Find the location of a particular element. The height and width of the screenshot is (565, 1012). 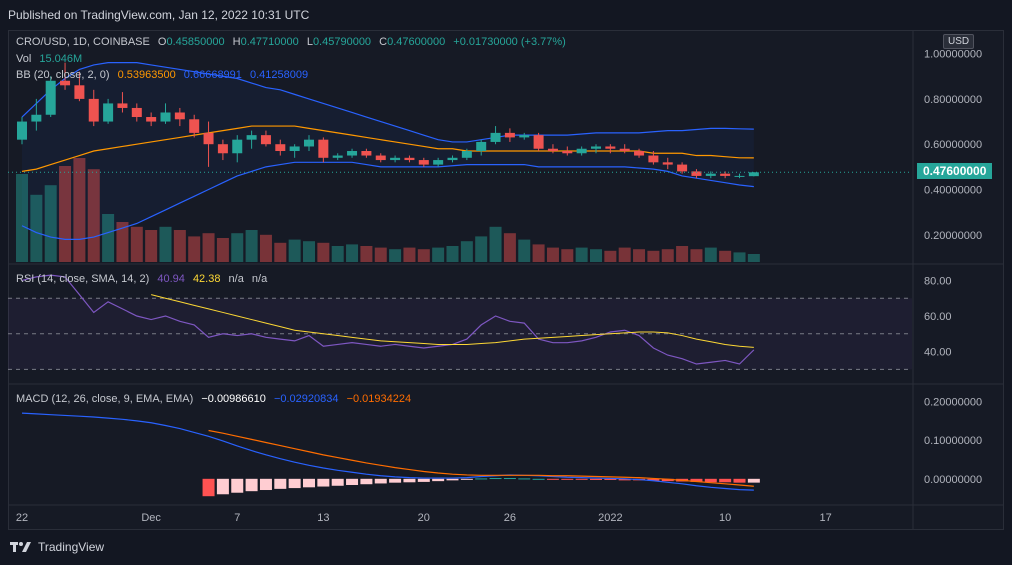

symbol-label: CRO/USD, 1D, COINBASE is located at coordinates (83, 42).